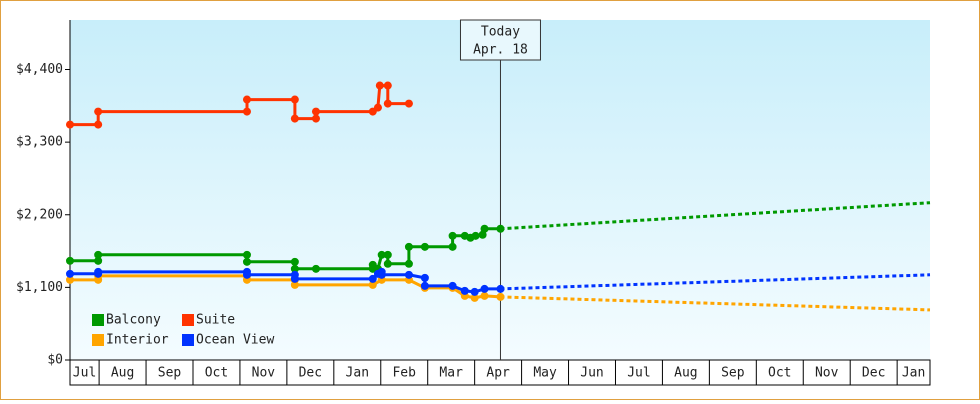  I want to click on price-line, so click(285, 287).